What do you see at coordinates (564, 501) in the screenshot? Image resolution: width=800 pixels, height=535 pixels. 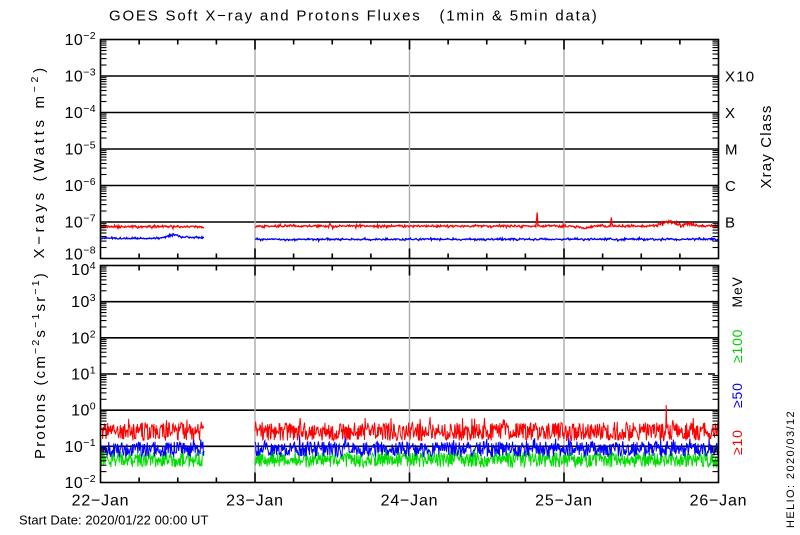 I see `svg-text: 25−Jan` at bounding box center [564, 501].